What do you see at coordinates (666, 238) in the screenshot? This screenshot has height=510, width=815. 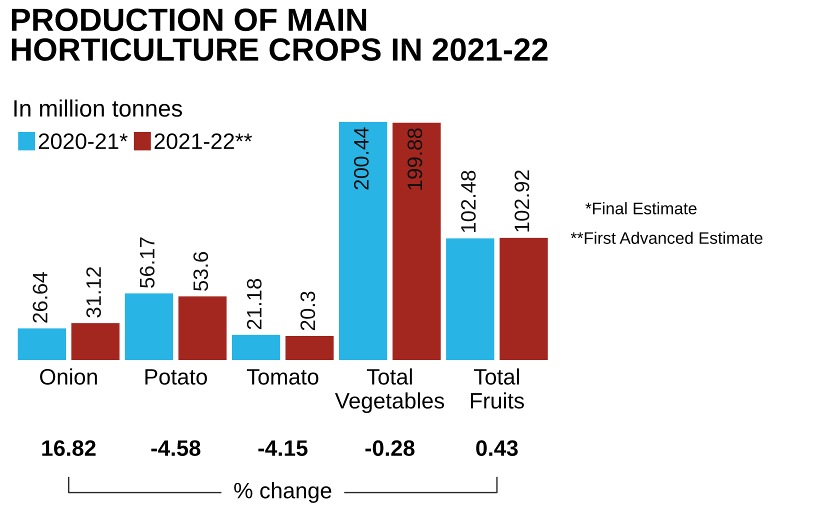 I see `text: **First Advanced Estimate` at bounding box center [666, 238].